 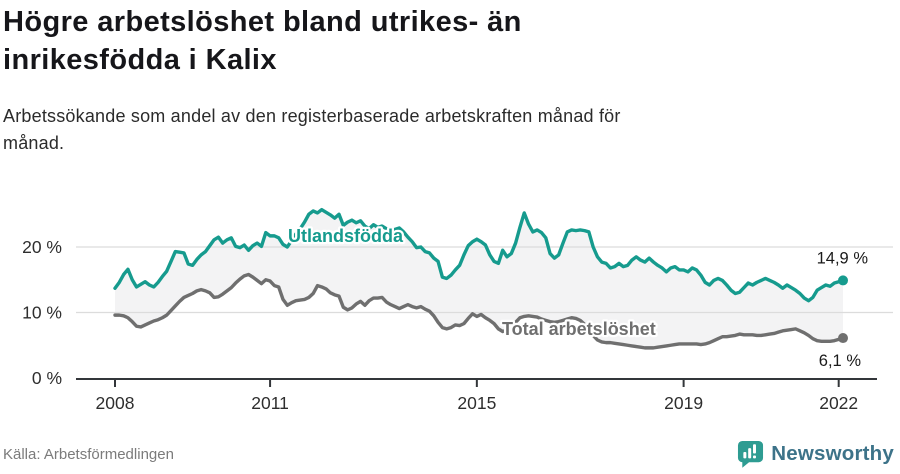 I want to click on newsworthy-logo: Newsworthy, so click(x=815, y=454).